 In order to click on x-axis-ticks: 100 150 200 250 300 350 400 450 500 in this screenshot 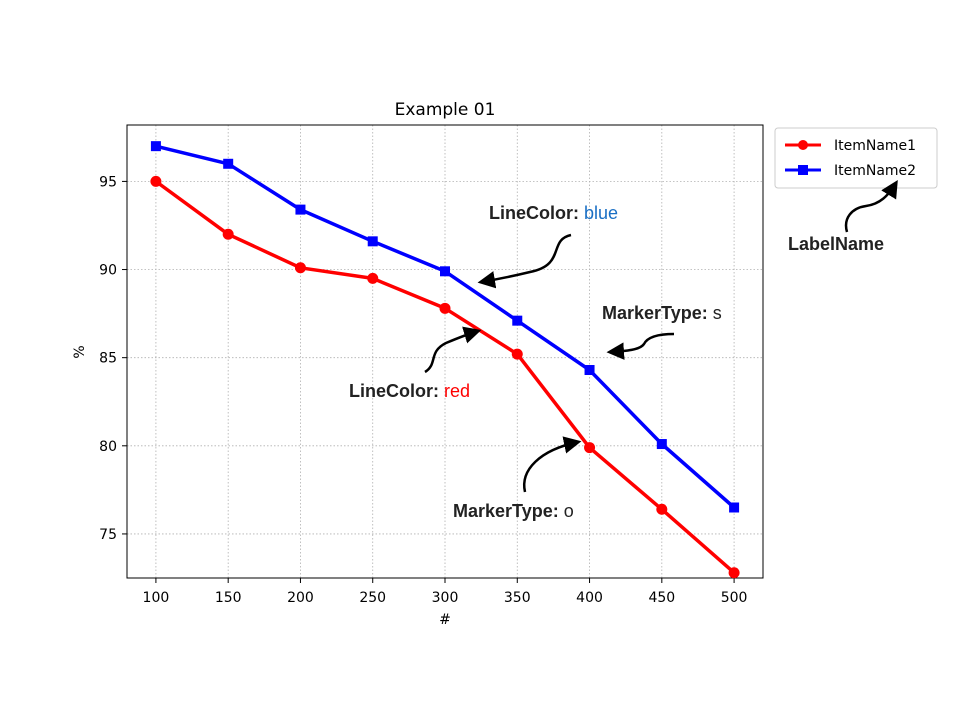, I will do `click(445, 592)`.